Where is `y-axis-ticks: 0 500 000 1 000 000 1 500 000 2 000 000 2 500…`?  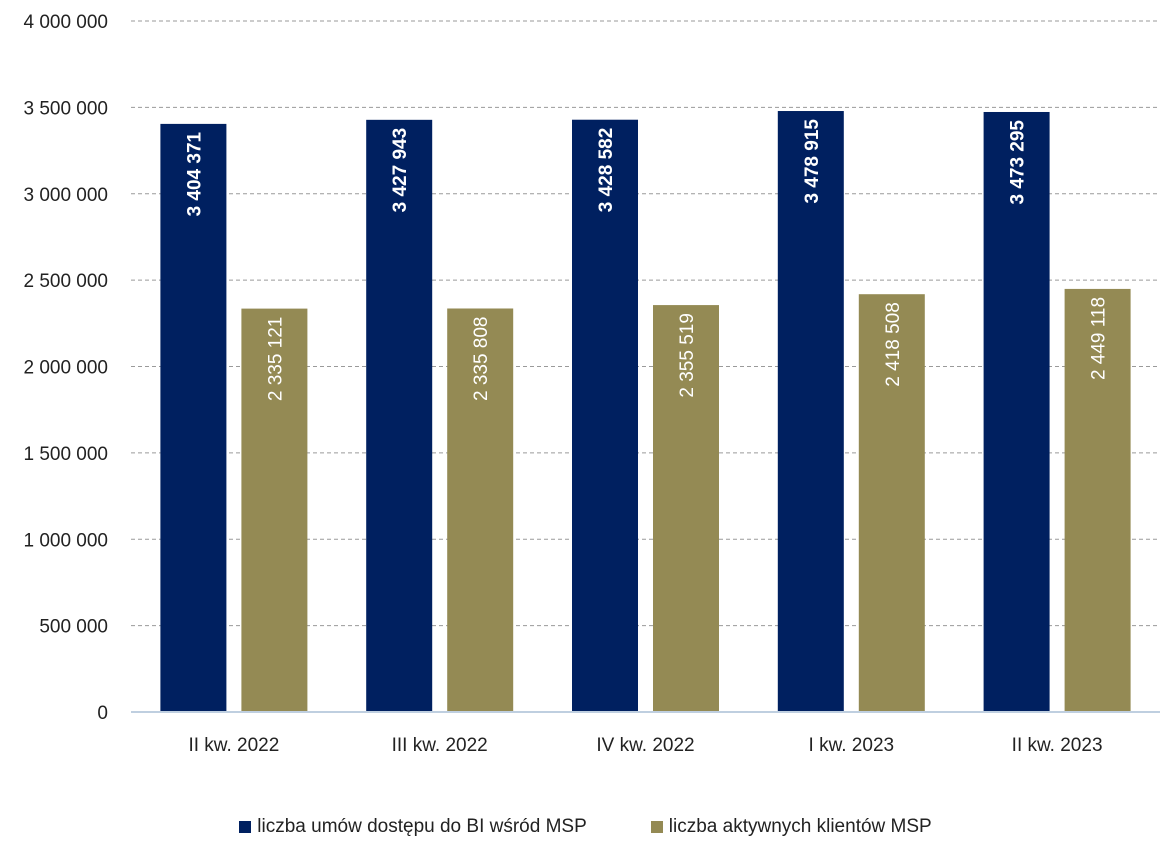
y-axis-ticks: 0 500 000 1 000 000 1 500 000 2 000 000 2 500… is located at coordinates (65, 368).